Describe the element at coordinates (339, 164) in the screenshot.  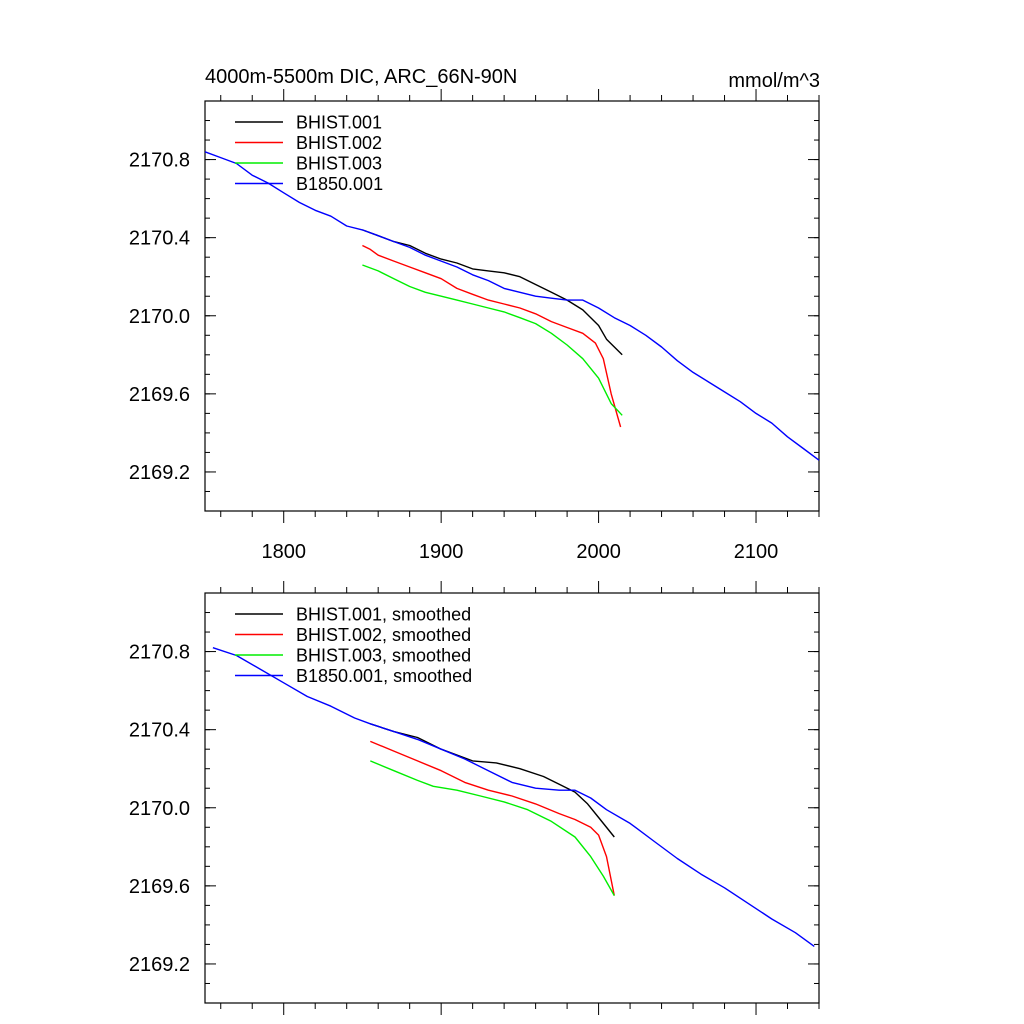
I see `top-legend-label-2: BHIST.003` at that location.